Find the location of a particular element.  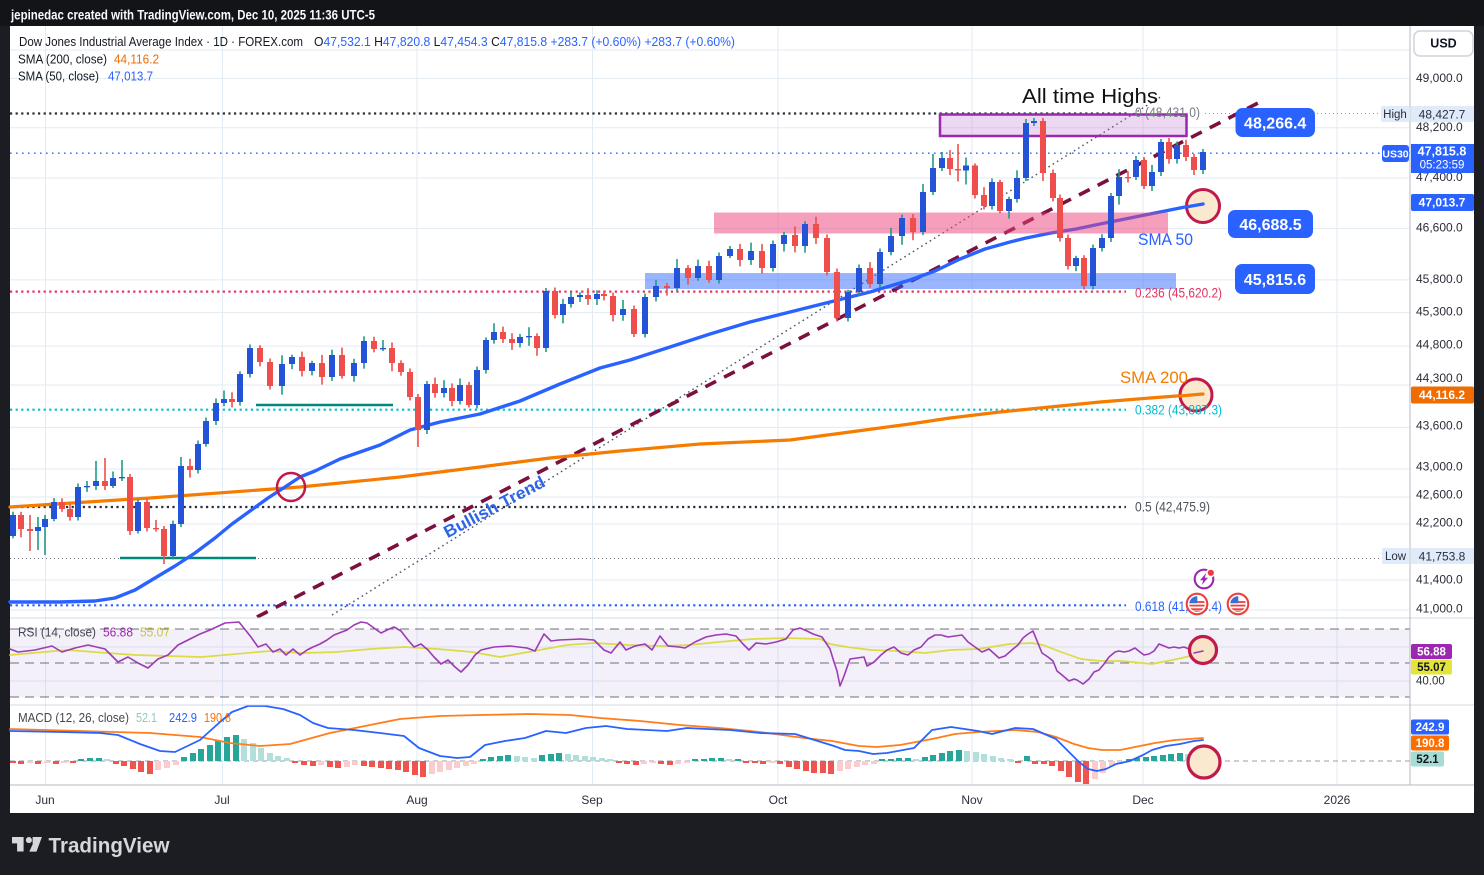

svg-text: Dec is located at coordinates (1142, 800).